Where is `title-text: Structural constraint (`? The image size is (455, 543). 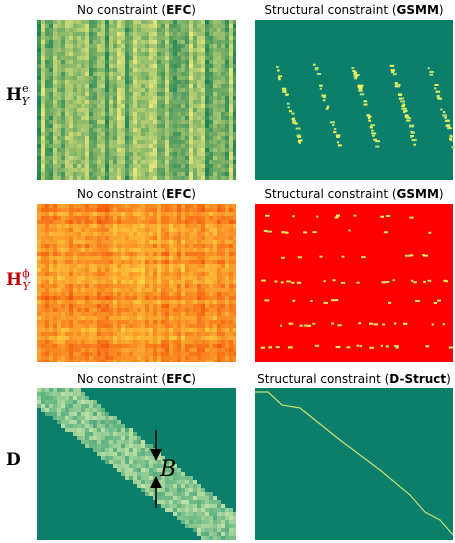 title-text: Structural constraint ( is located at coordinates (323, 379).